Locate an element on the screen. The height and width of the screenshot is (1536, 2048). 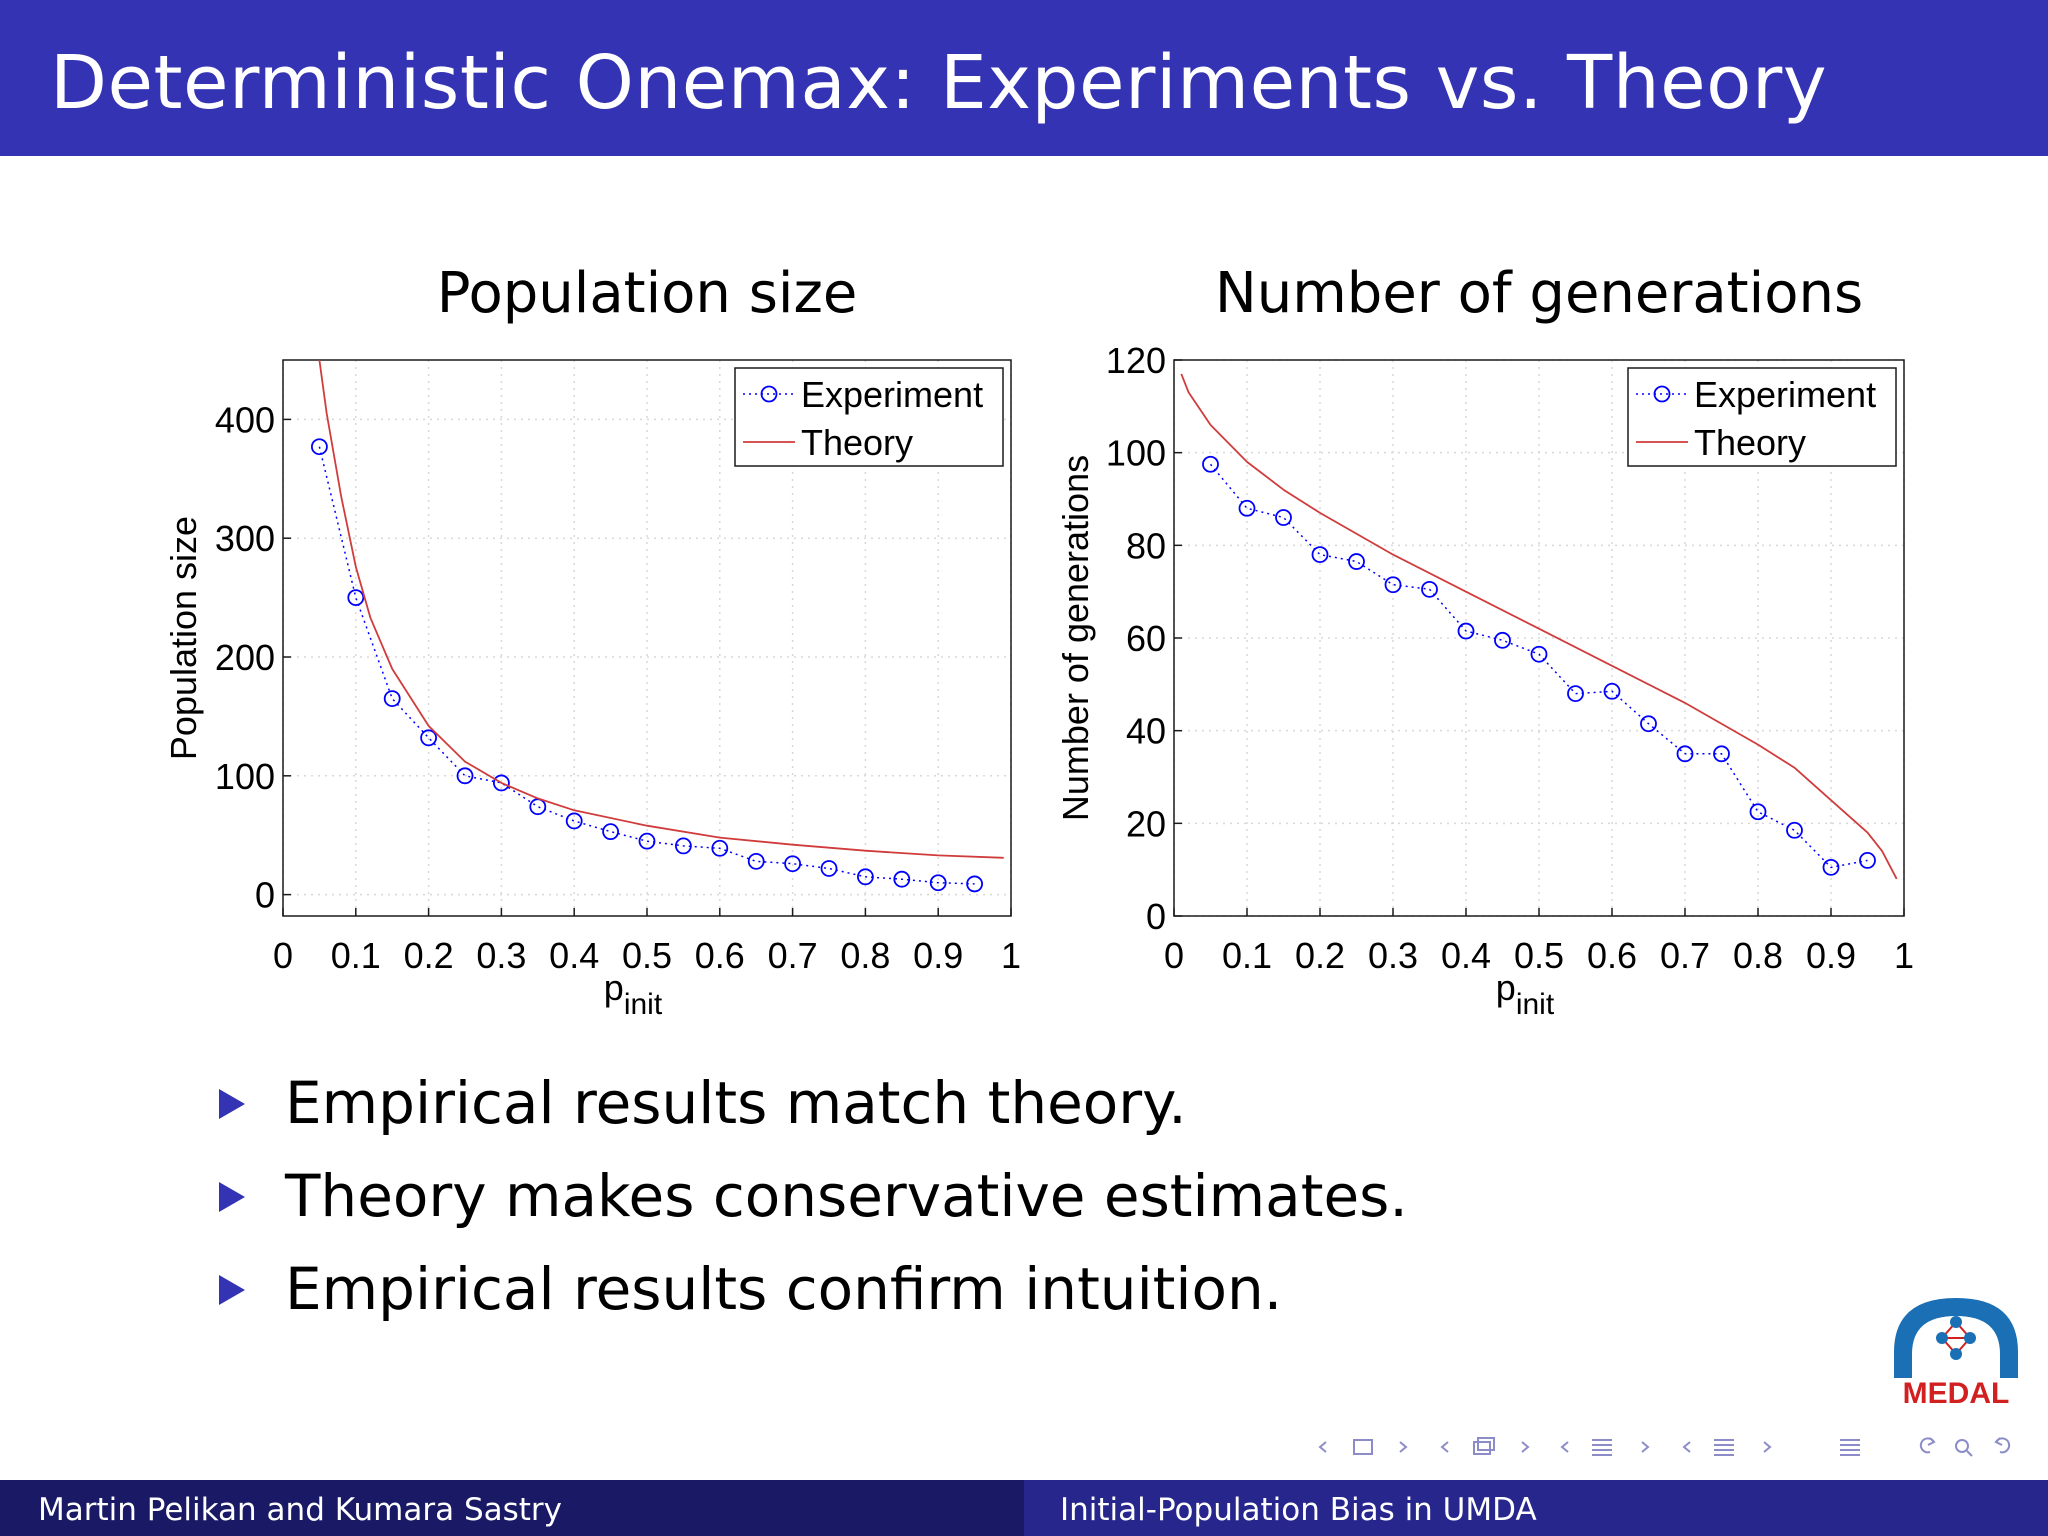
nav-frame-icon is located at coordinates (1363, 1447).